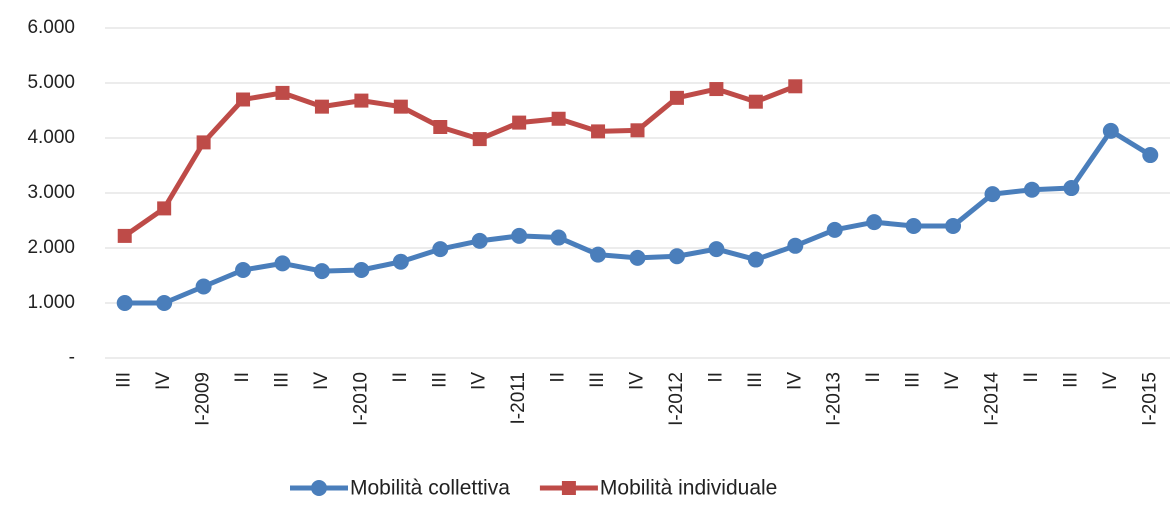 This screenshot has width=1170, height=506. I want to click on y-tick-label: 2.000, so click(51, 247).